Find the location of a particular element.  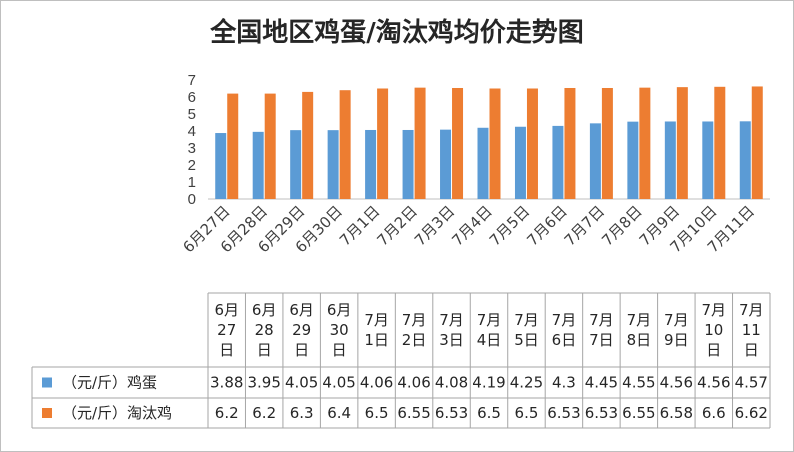

table-header-cell: 7日 is located at coordinates (601, 340).